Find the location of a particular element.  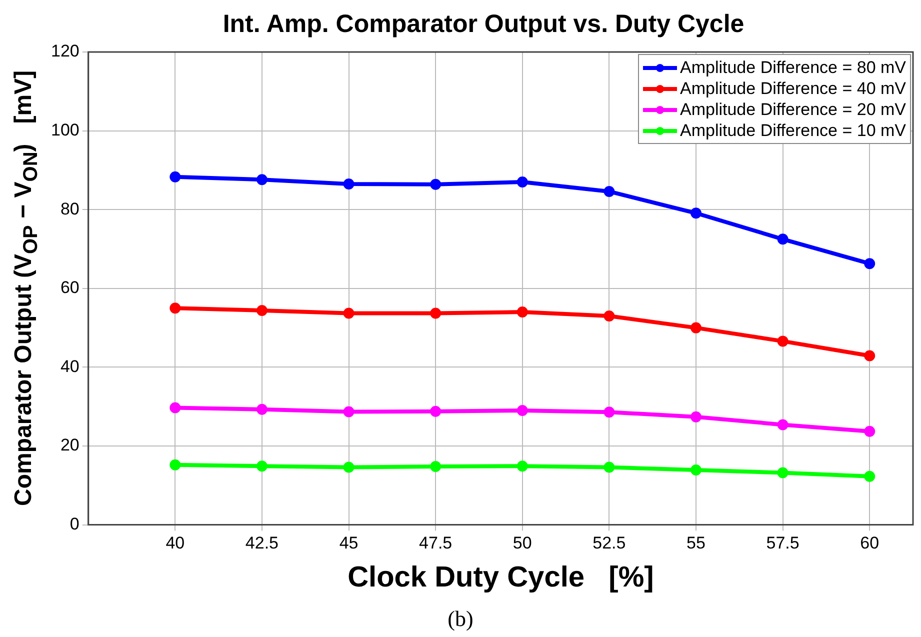

y-tick-label: 100 is located at coordinates (65, 130).